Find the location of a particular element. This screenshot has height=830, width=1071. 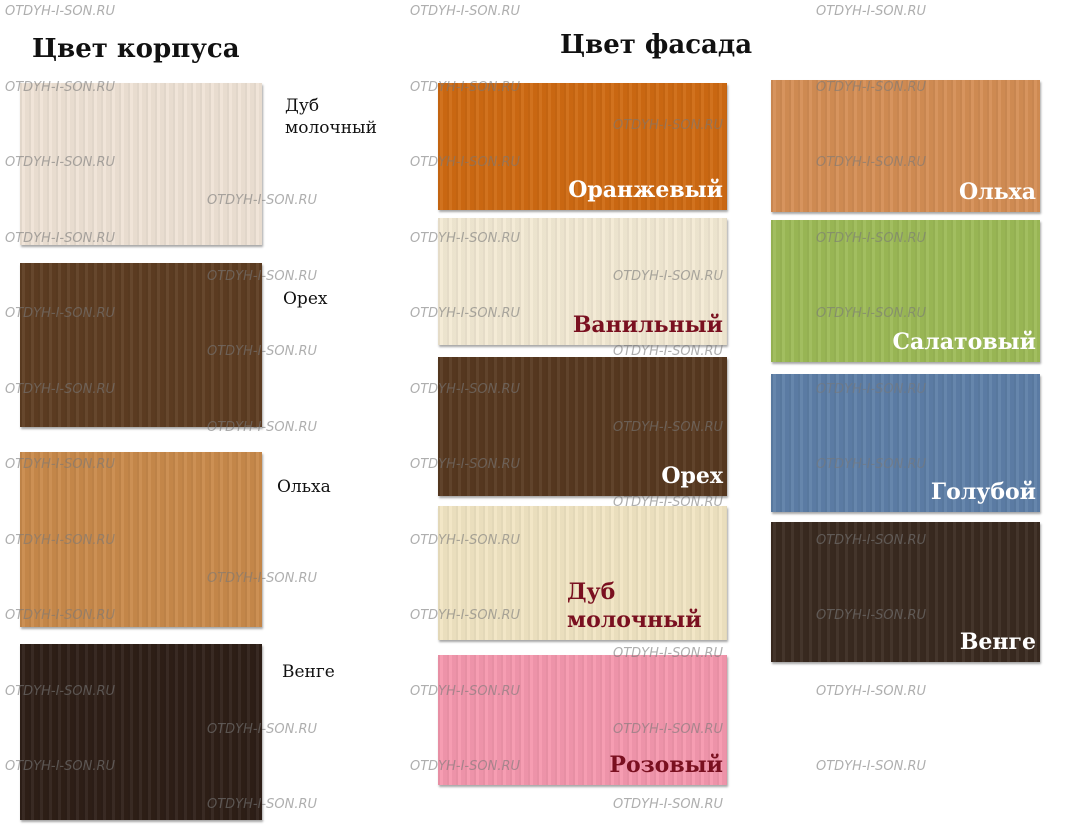

facade-color-title: Цвет фасада is located at coordinates (656, 45).